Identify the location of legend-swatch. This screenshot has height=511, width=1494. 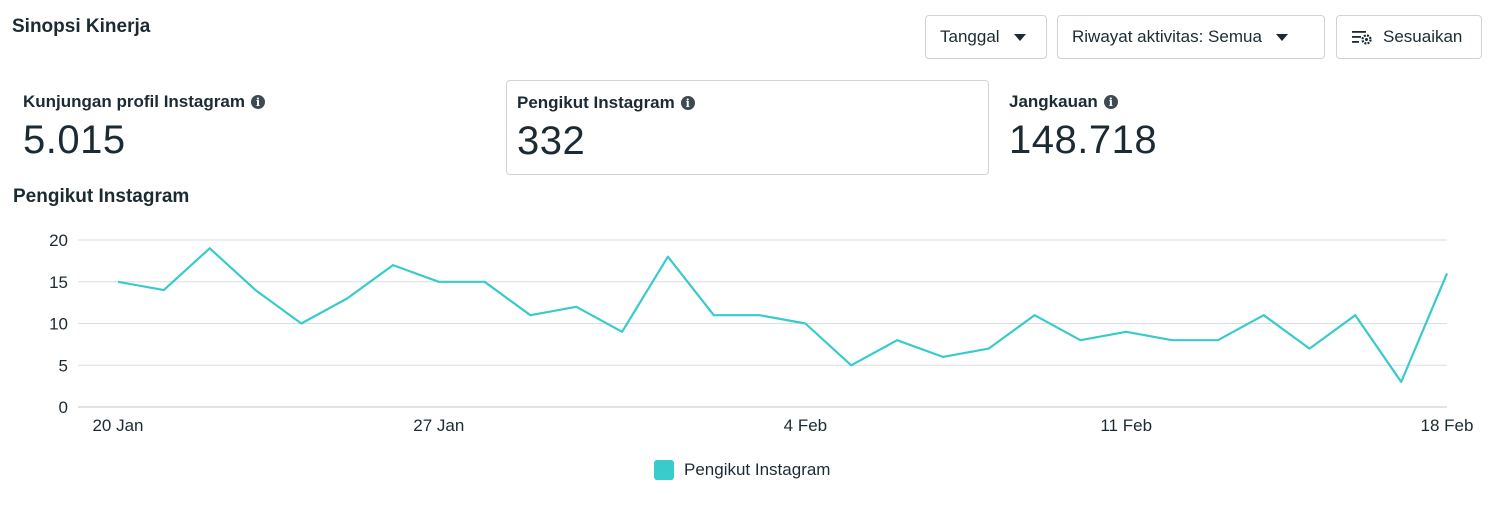
(664, 470).